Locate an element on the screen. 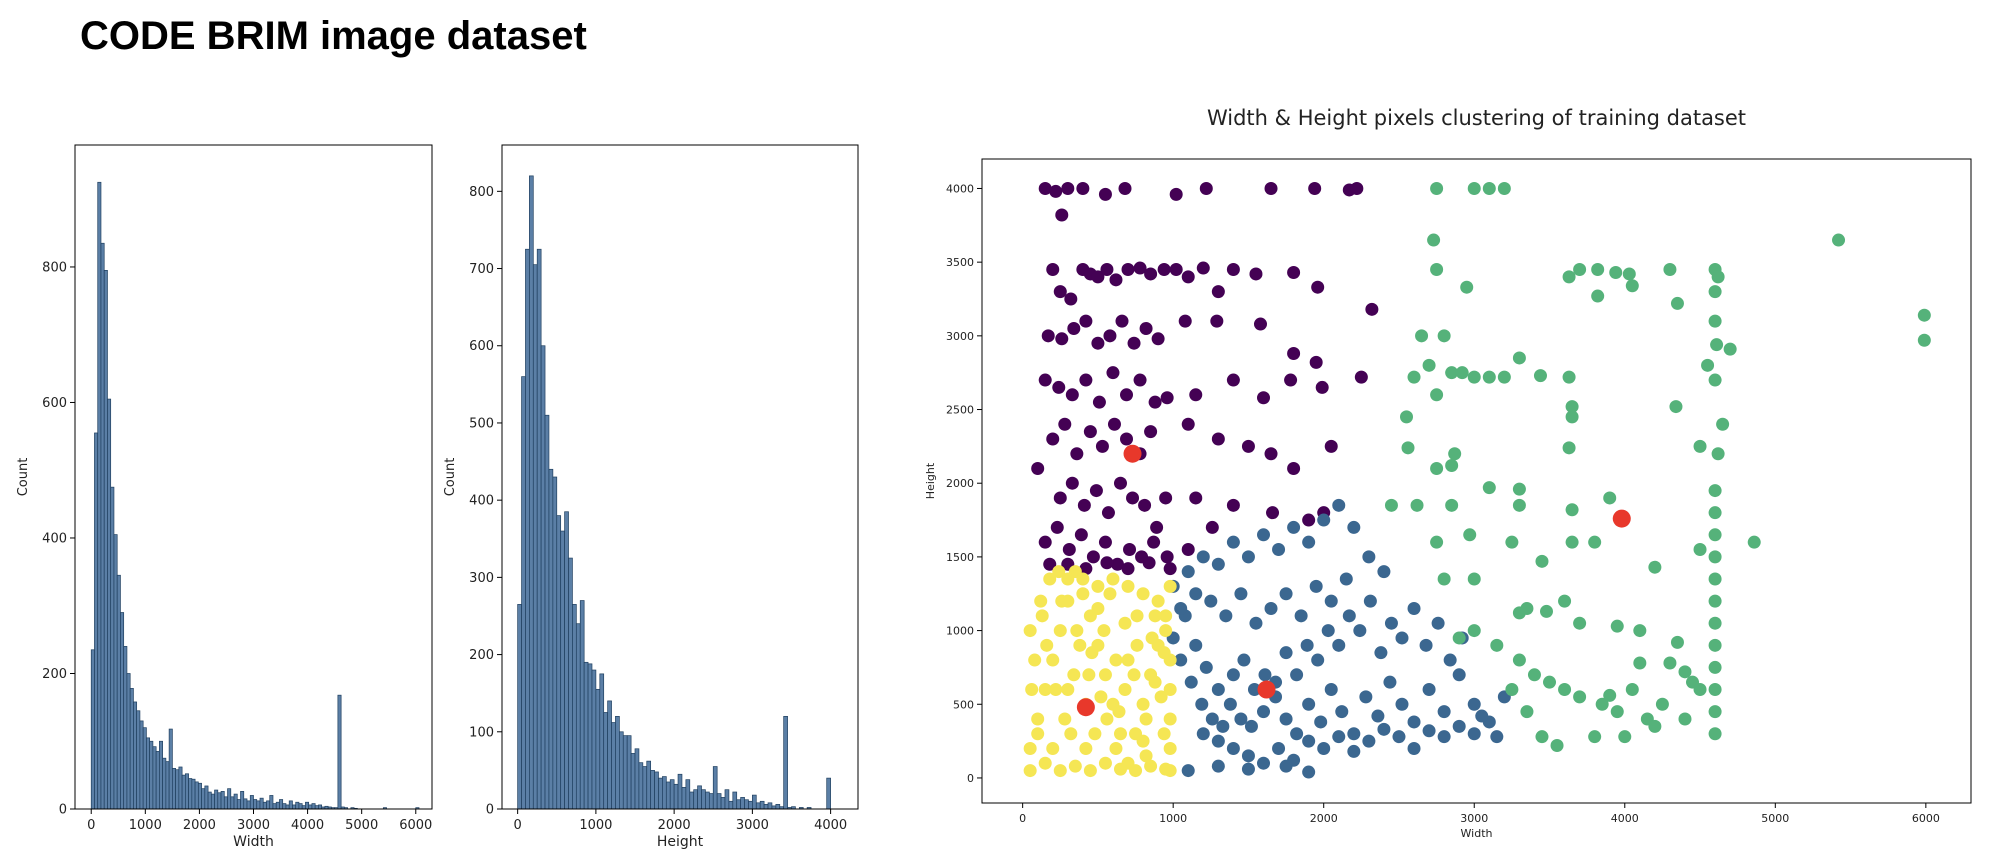  y-tick-label: 700 is located at coordinates (481, 269).